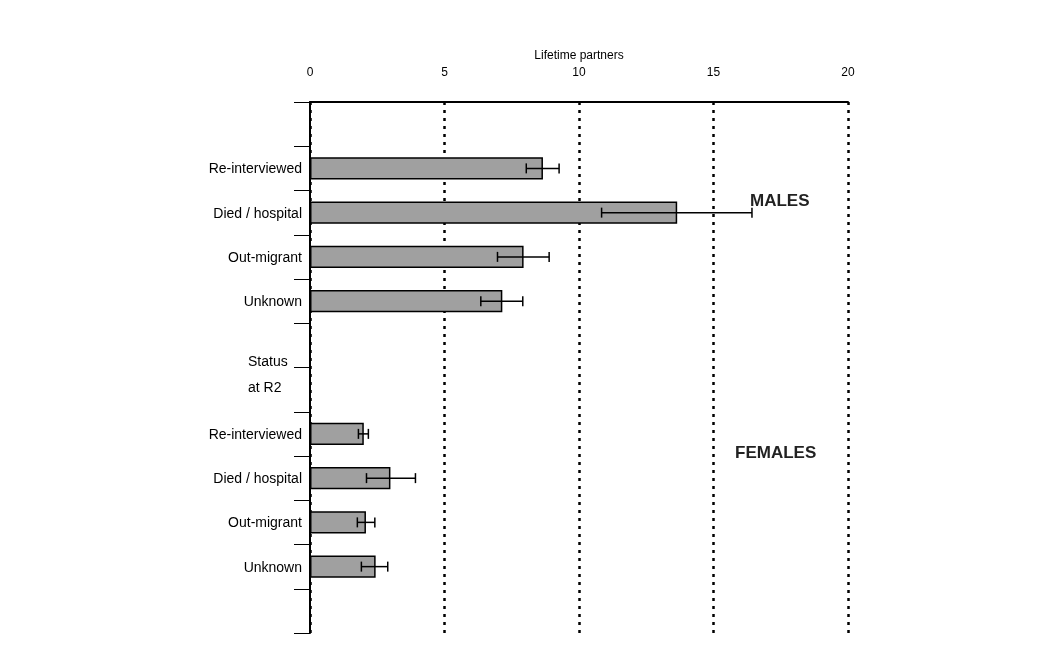  What do you see at coordinates (780, 200) in the screenshot?
I see `annotation: MALES` at bounding box center [780, 200].